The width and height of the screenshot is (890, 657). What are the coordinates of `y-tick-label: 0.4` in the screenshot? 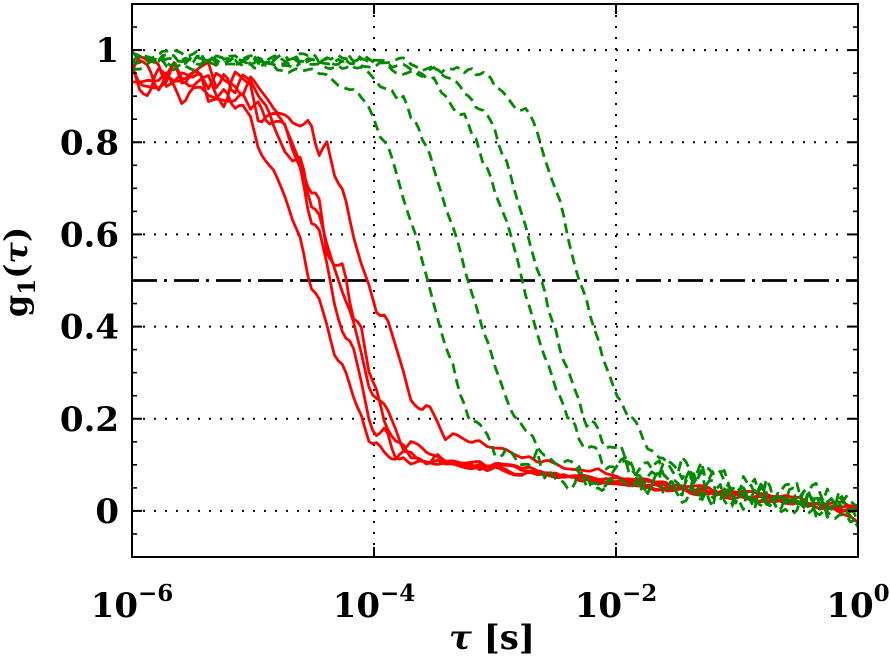 It's located at (89, 328).